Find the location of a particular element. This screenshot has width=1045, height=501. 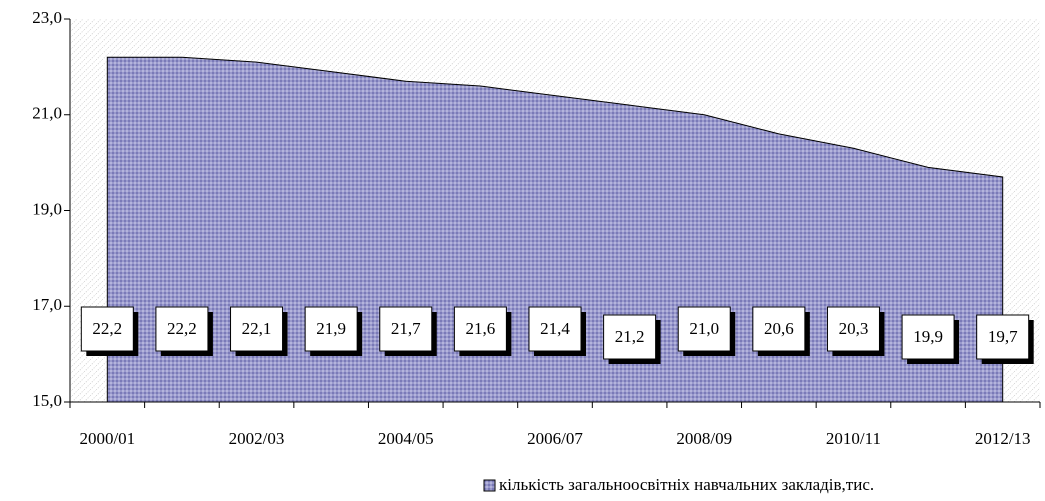

data-label: 21,9 is located at coordinates (331, 328).